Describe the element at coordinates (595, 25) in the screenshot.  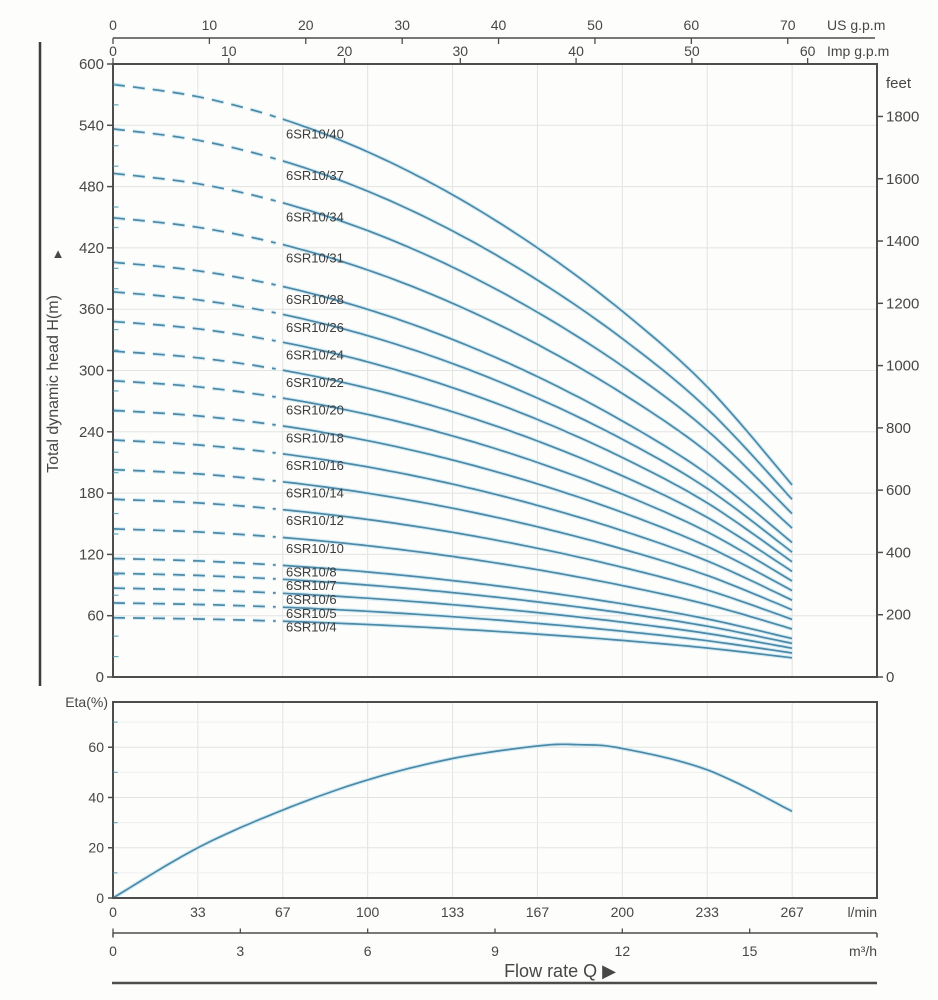
I see `us-gpm-tick-label: 50` at that location.